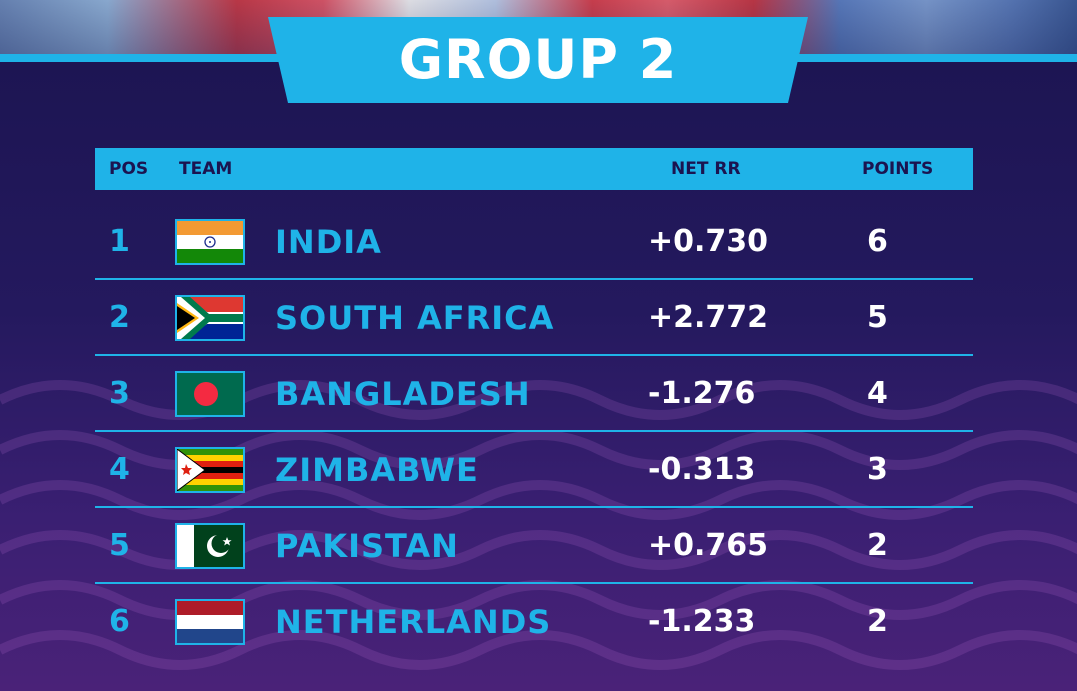 Image resolution: width=1077 pixels, height=691 pixels. Describe the element at coordinates (210, 470) in the screenshot. I see `zimbabwe-flag-icon` at that location.